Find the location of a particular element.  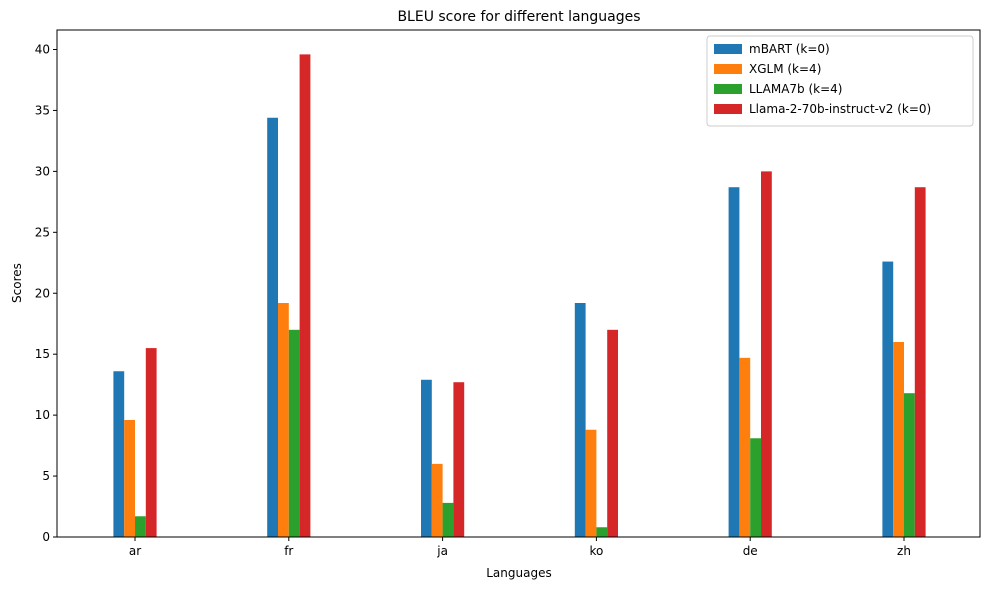

legend-label: XGLM (k=4) is located at coordinates (785, 69).